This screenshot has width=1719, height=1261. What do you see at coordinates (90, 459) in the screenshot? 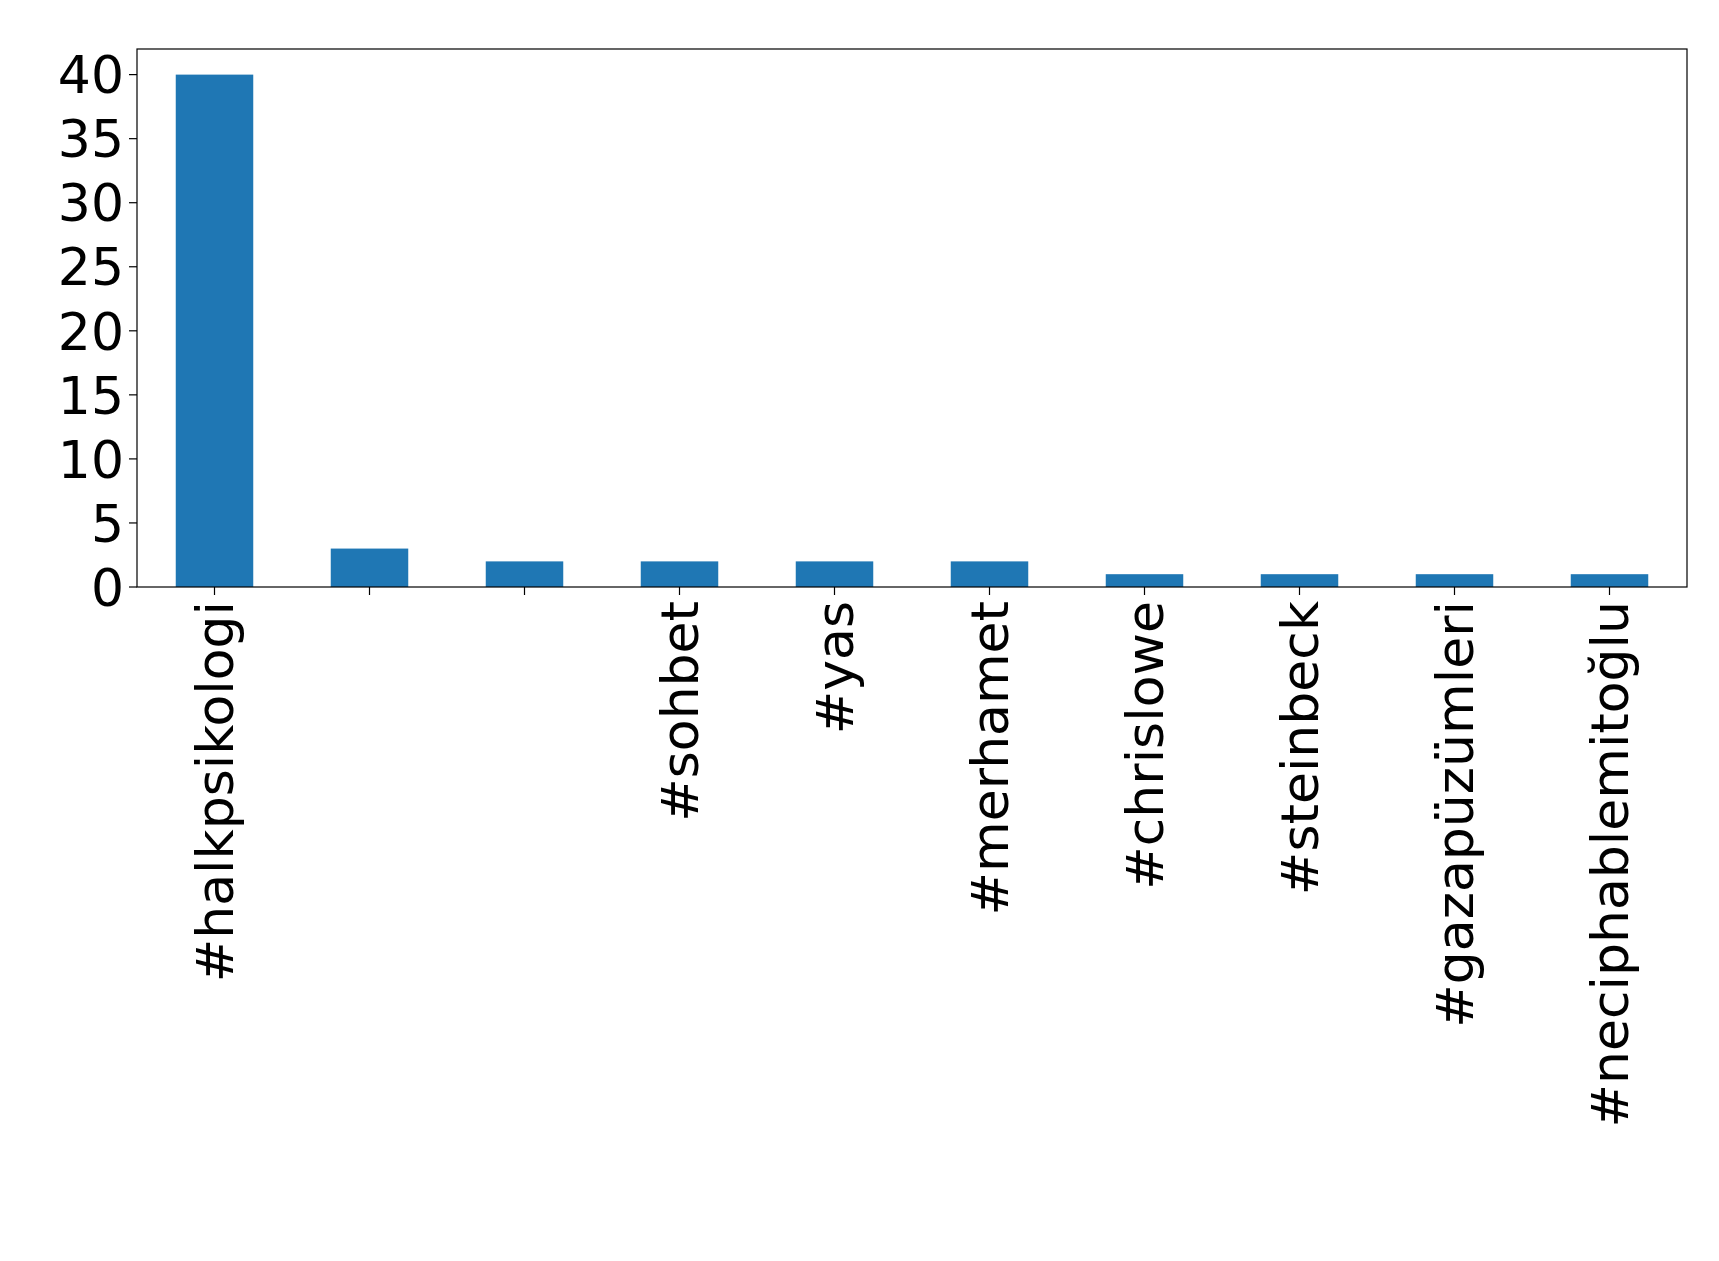
I see `y-tick-label: 10` at bounding box center [90, 459].